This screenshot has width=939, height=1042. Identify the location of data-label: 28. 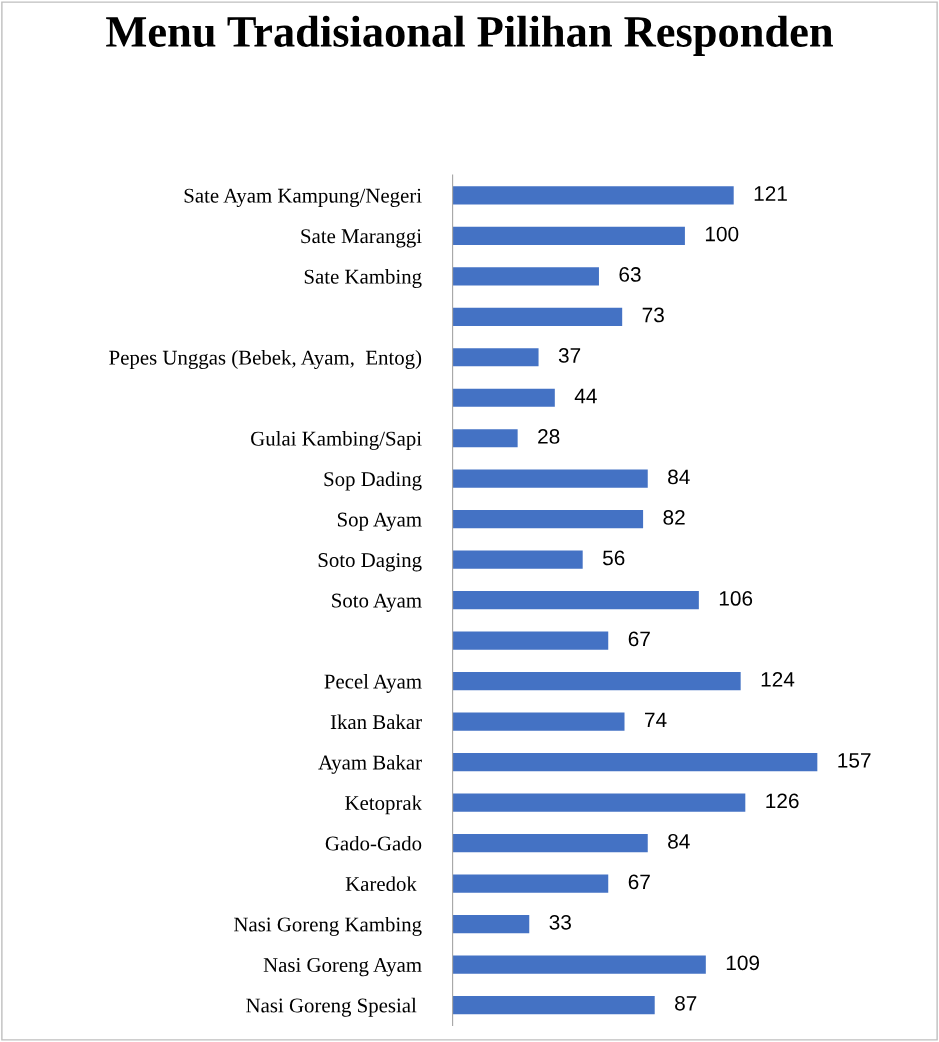
(549, 436).